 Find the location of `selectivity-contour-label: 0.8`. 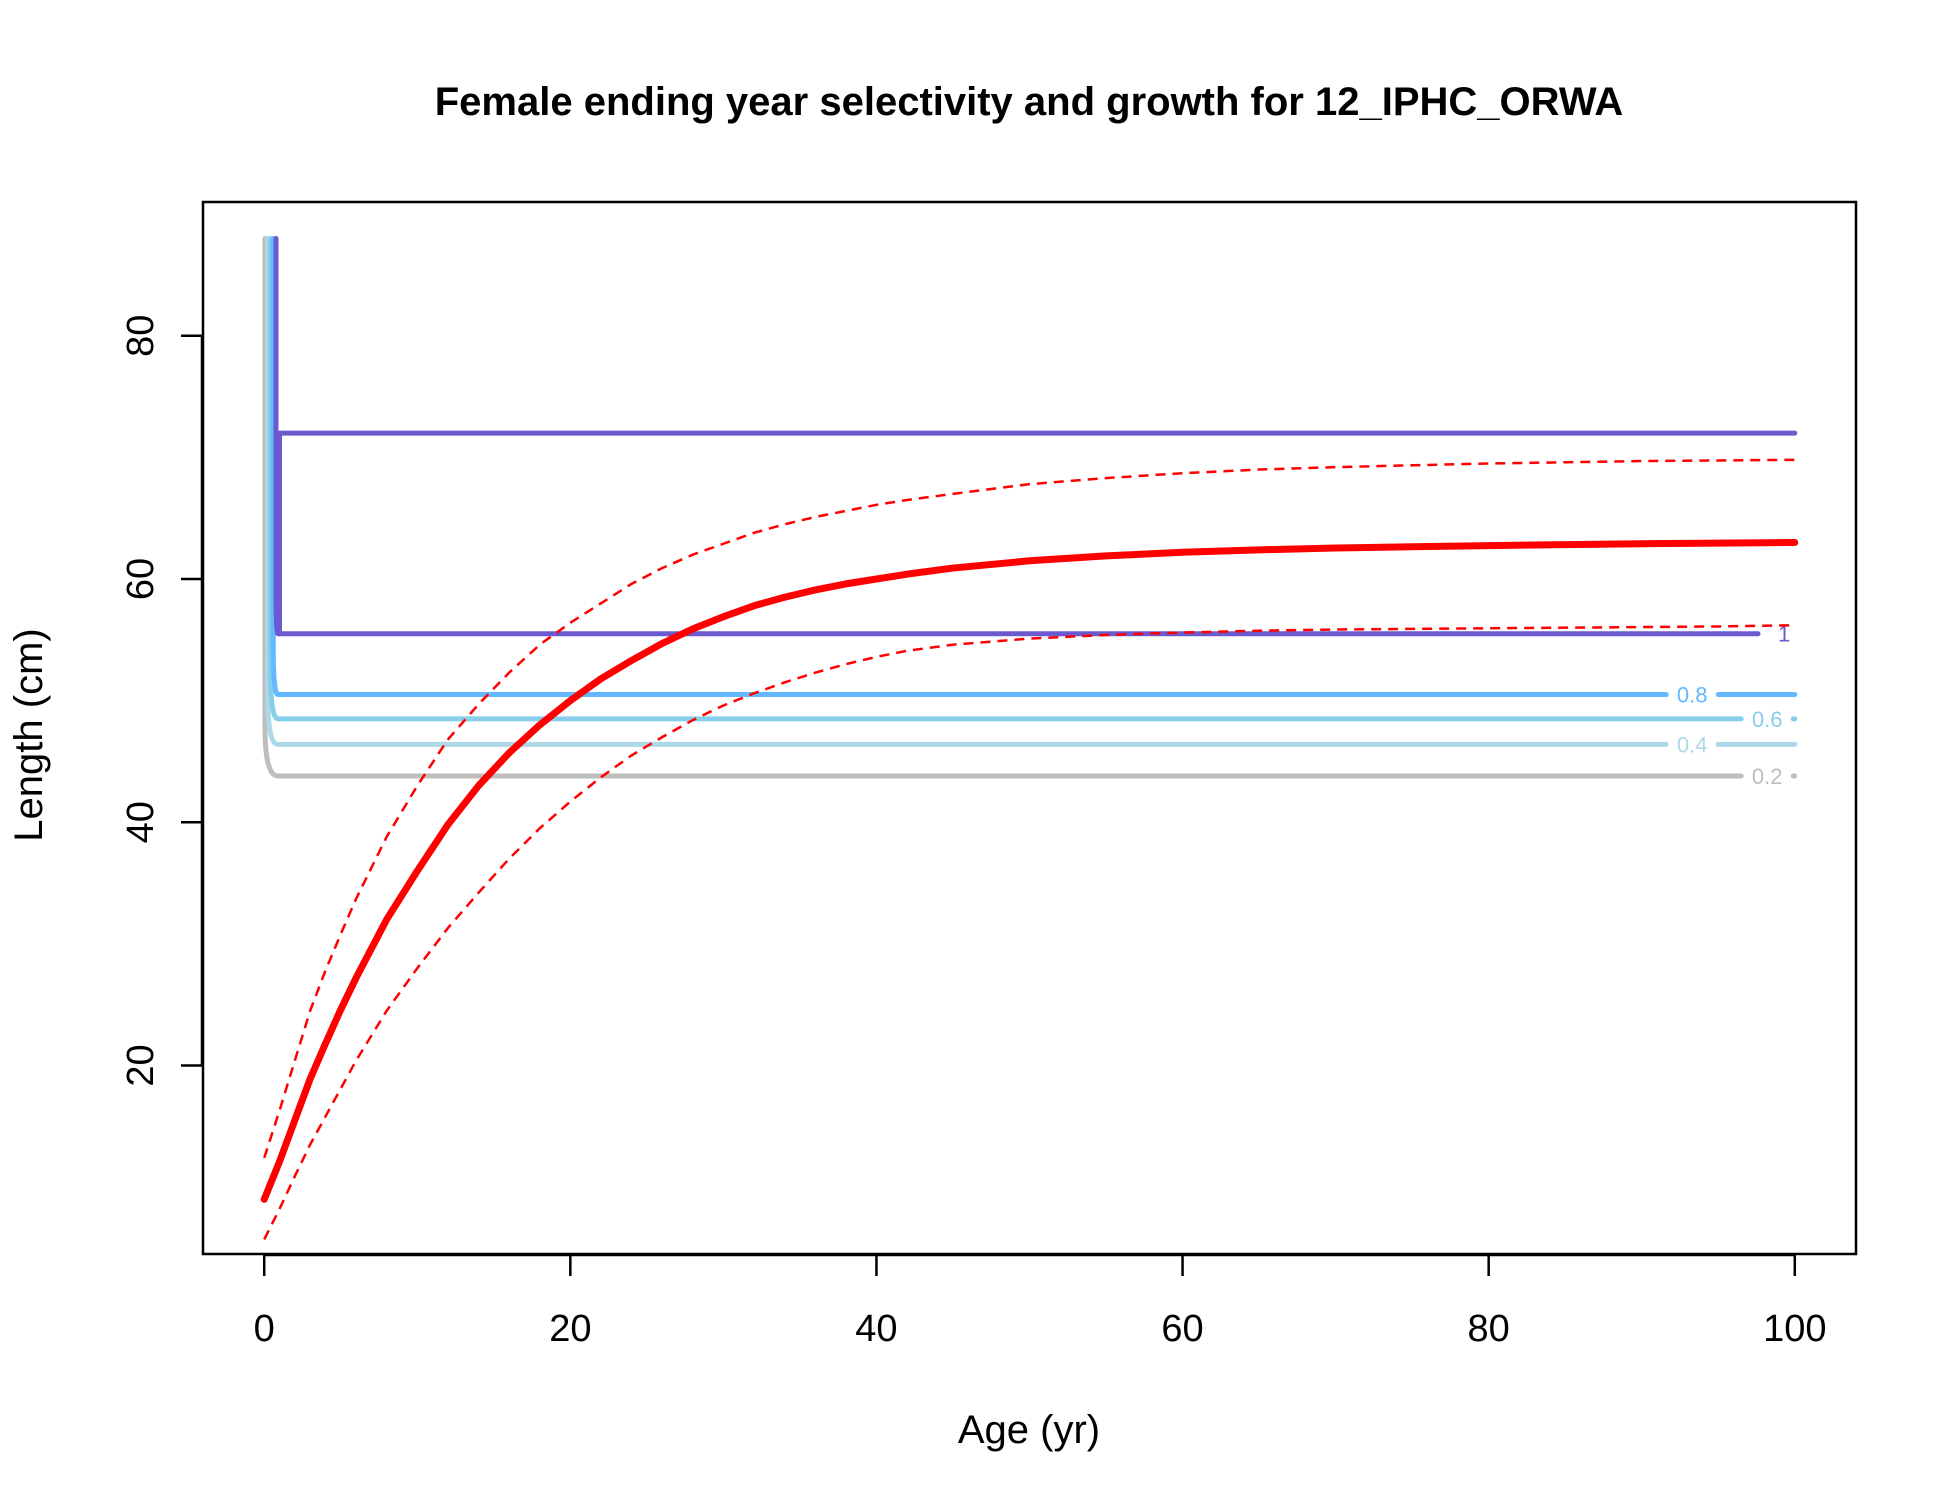

selectivity-contour-label: 0.8 is located at coordinates (1692, 695).